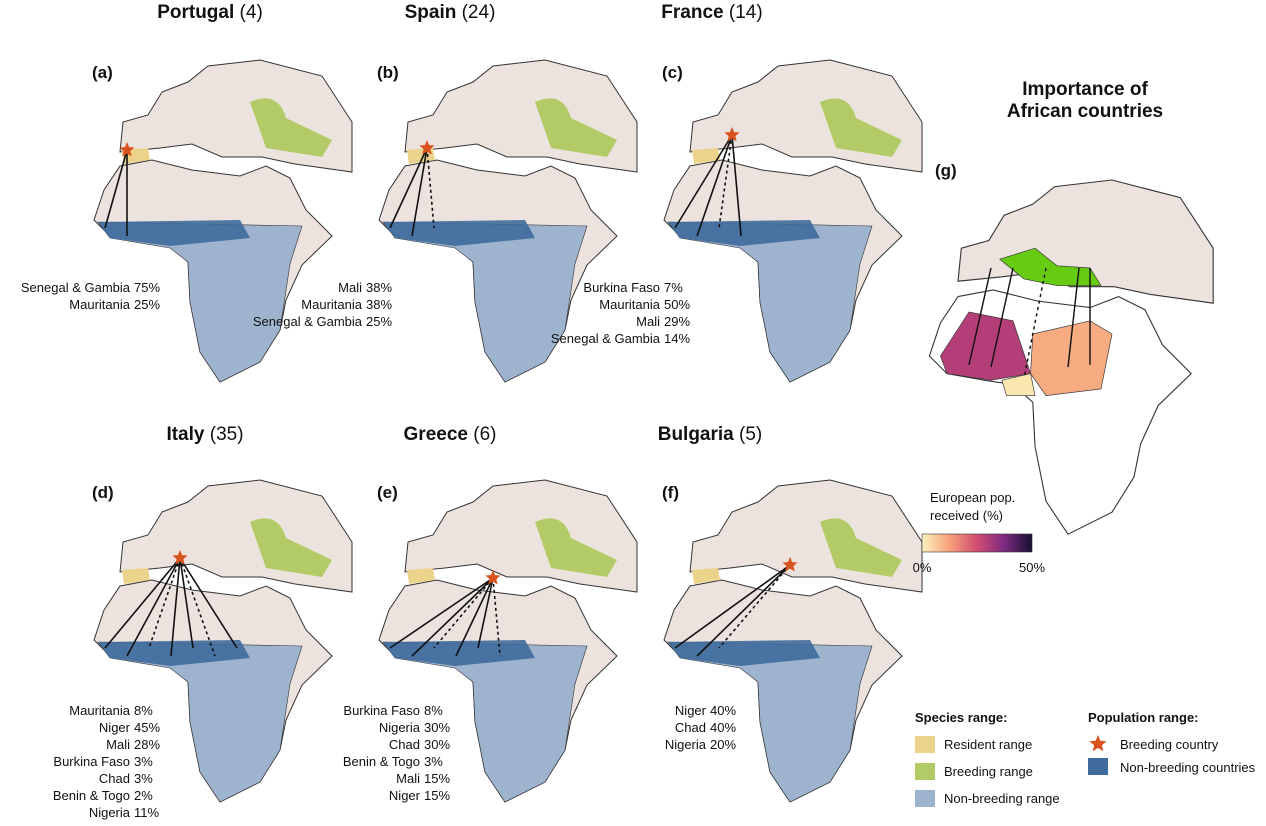 This screenshot has width=1266, height=826. What do you see at coordinates (1169, 744) in the screenshot?
I see `legend-label: Breeding country` at bounding box center [1169, 744].